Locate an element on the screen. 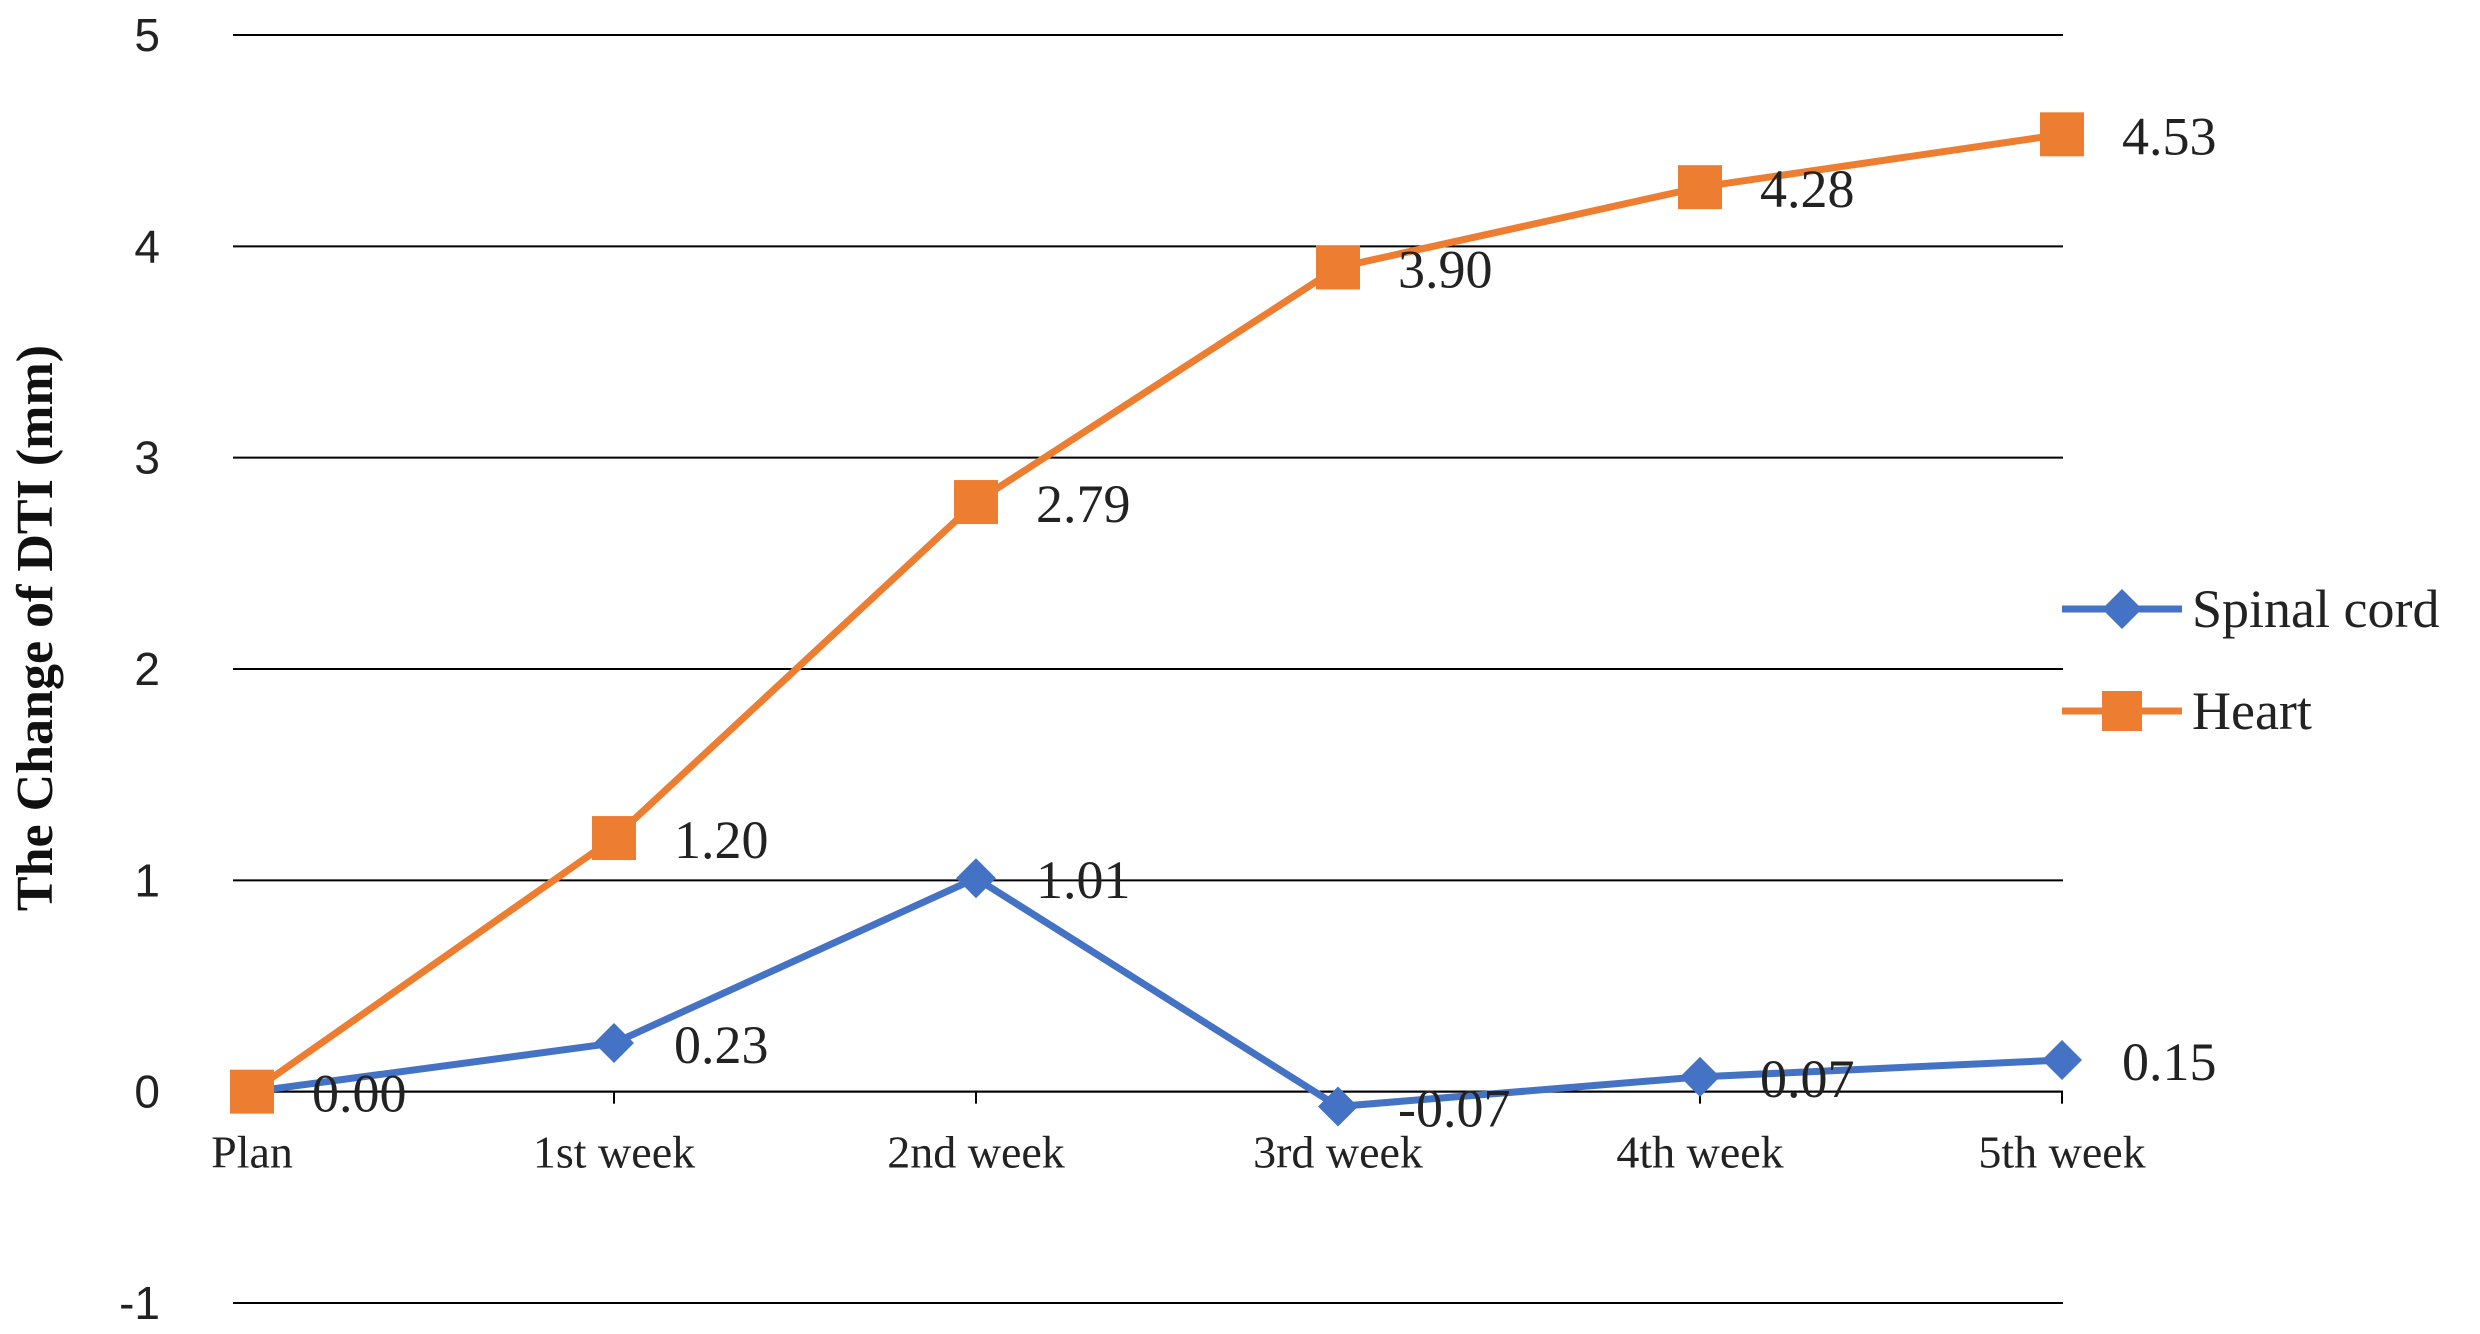 The image size is (2480, 1334). y-tick-label: 2 is located at coordinates (147, 669).